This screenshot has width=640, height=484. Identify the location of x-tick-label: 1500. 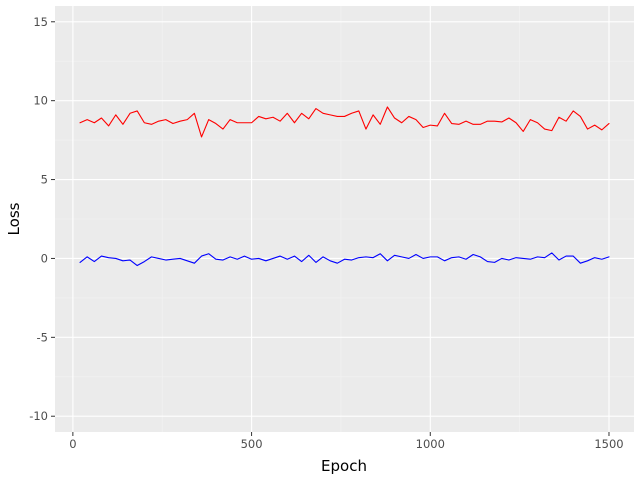
(608, 444).